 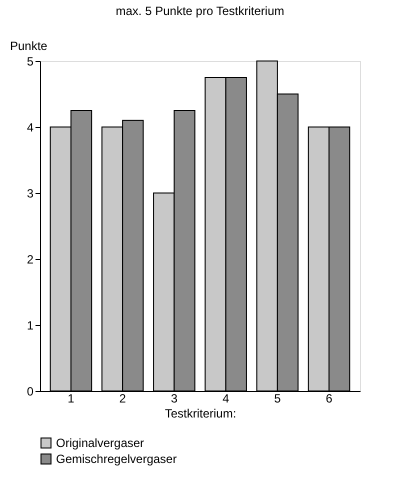 What do you see at coordinates (30, 259) in the screenshot?
I see `y-tick-label: 2` at bounding box center [30, 259].